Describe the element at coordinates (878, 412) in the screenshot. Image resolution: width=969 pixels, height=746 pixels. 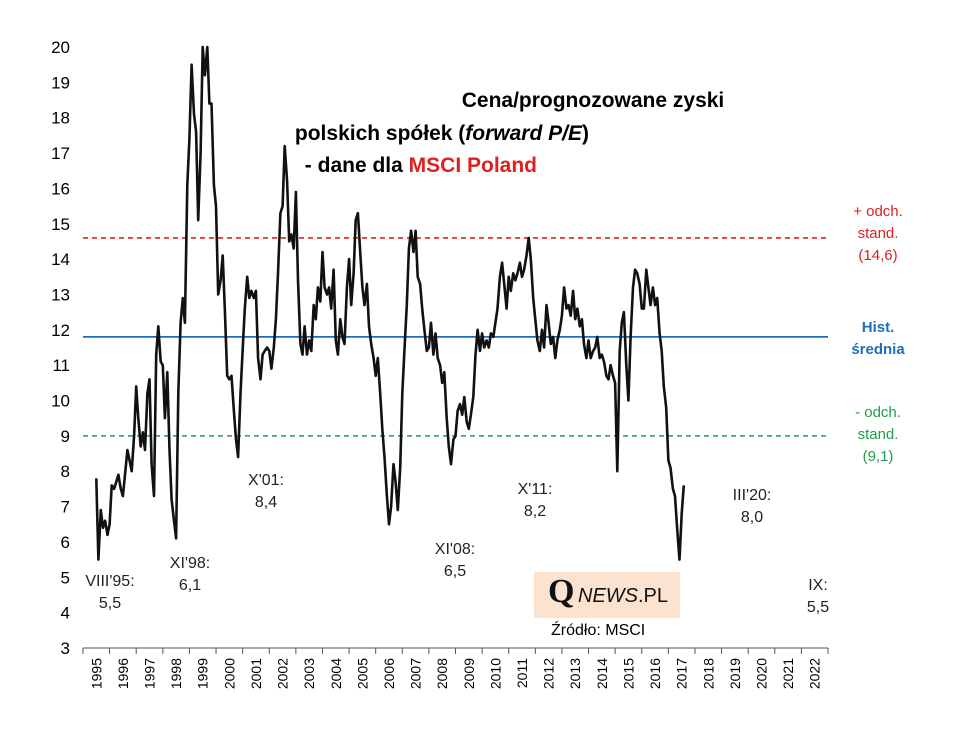
I see `reference-label: - odch.` at that location.